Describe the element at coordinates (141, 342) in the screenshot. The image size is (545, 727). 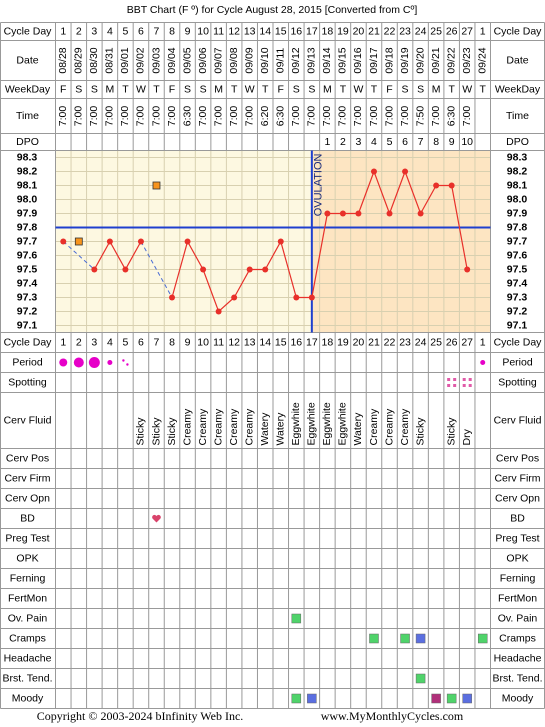
I see `cycle-day: 6` at that location.